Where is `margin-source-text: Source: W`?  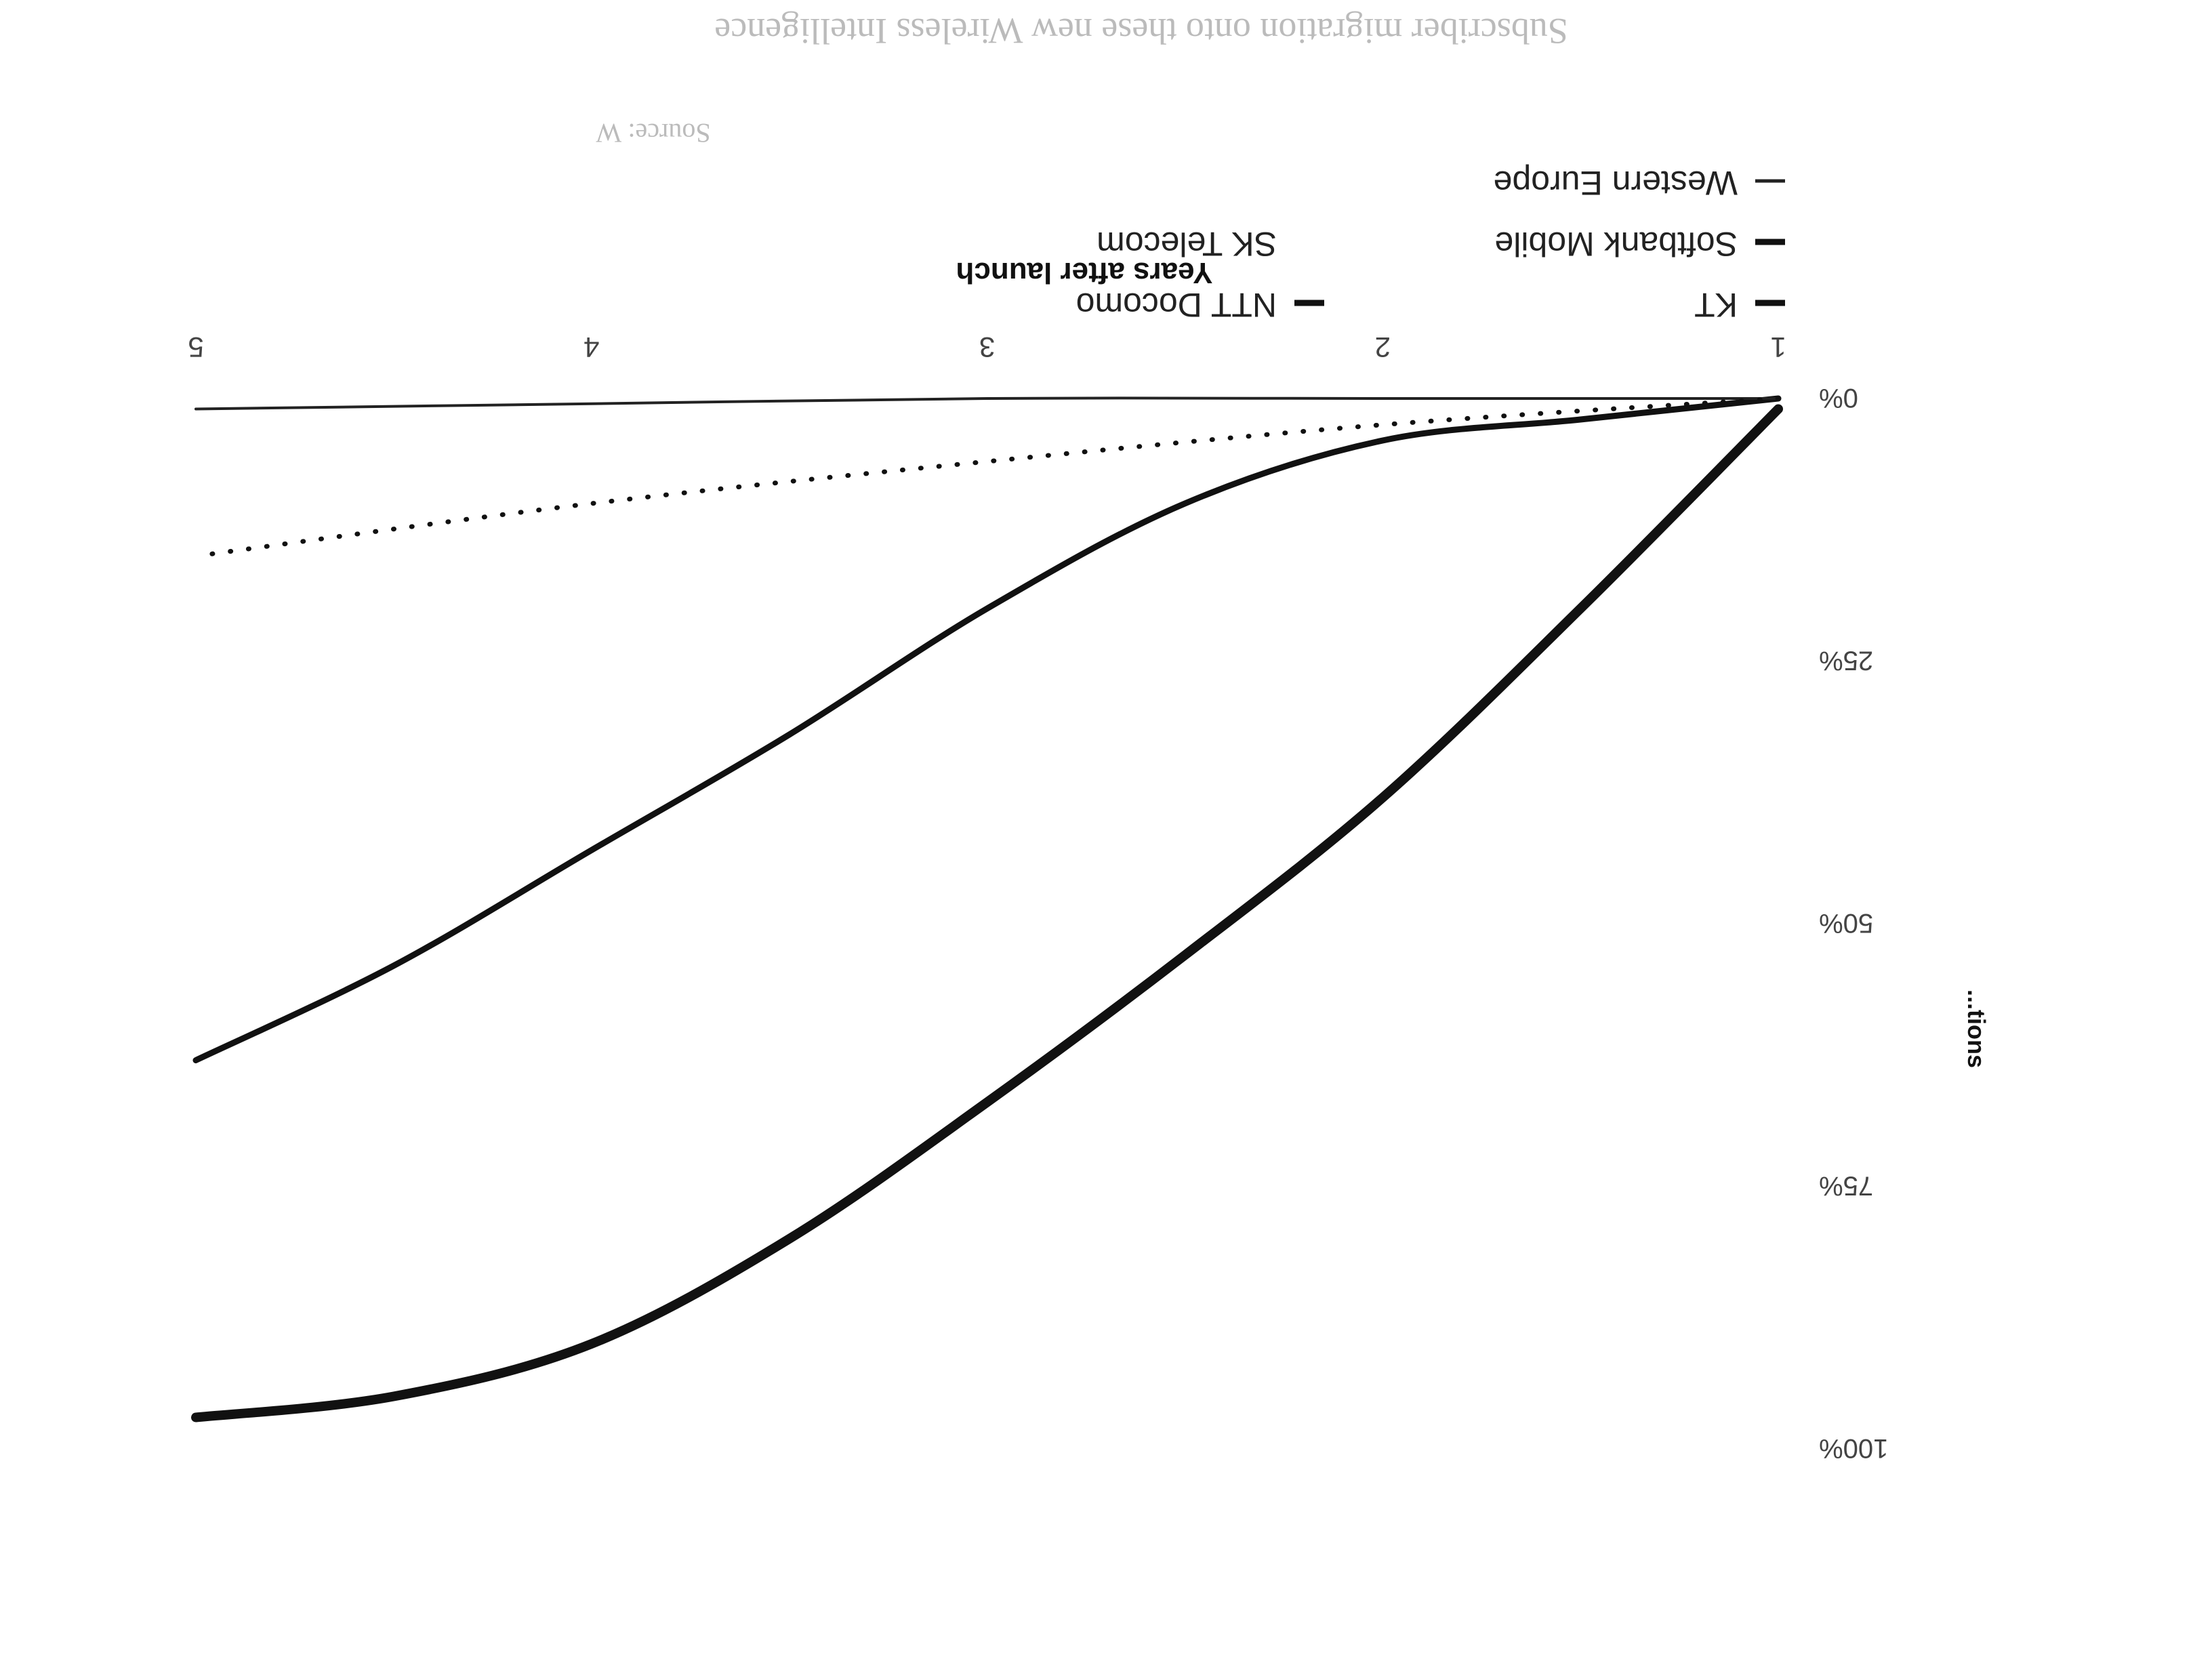
margin-source-text: Source: W is located at coordinates (653, 133).